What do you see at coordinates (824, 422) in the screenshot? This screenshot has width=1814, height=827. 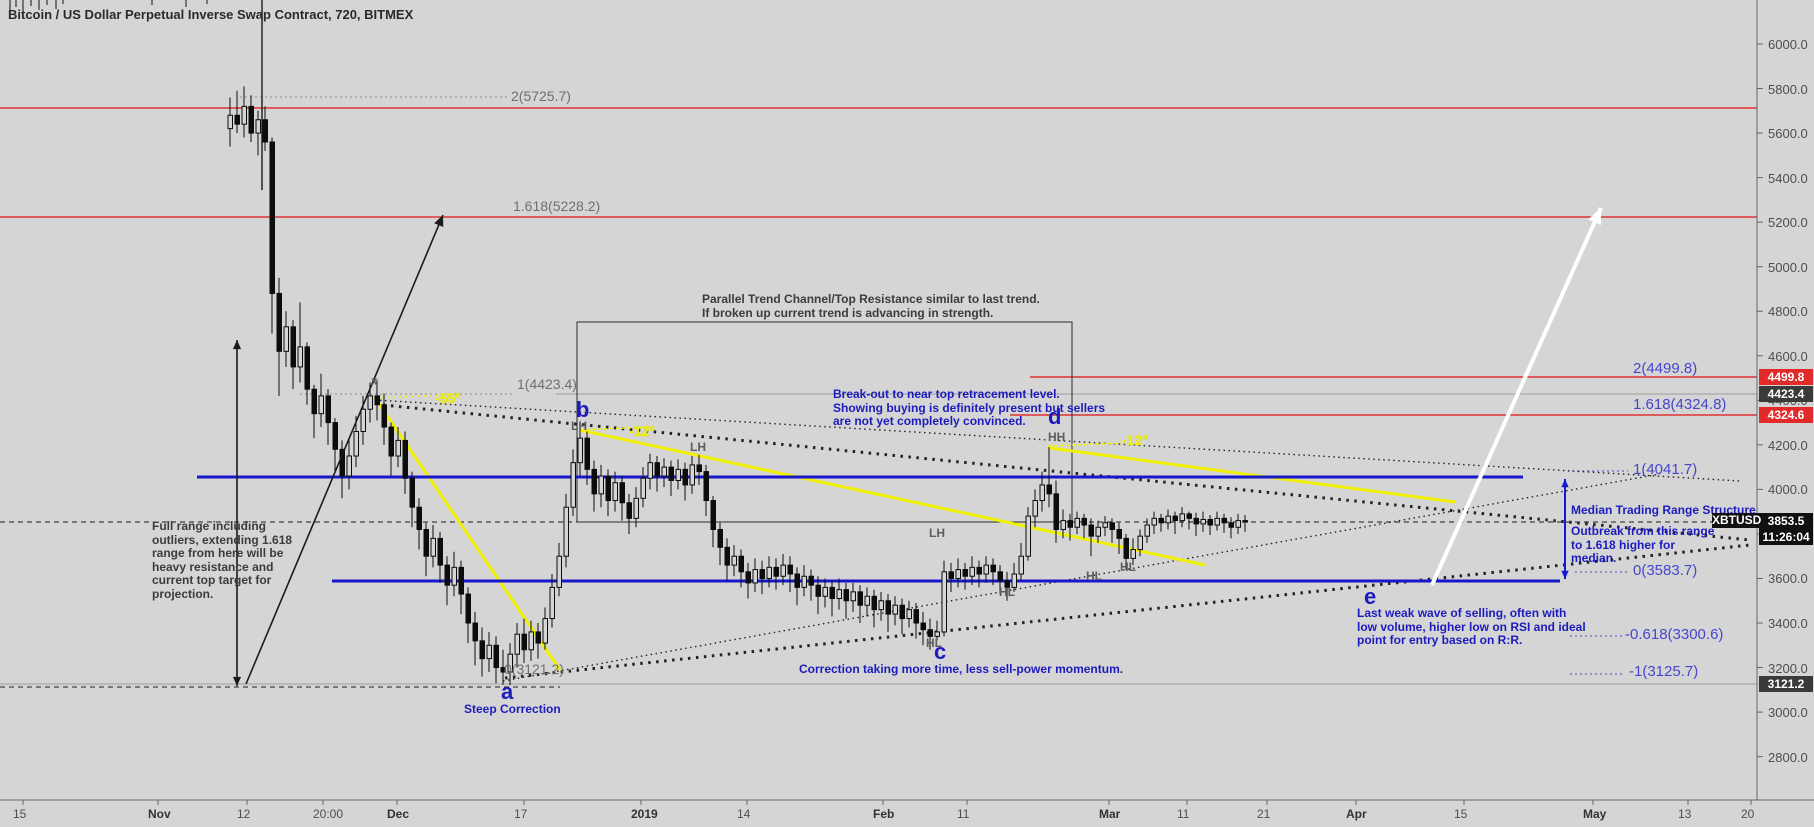 I see `trend-channel-box` at bounding box center [824, 422].